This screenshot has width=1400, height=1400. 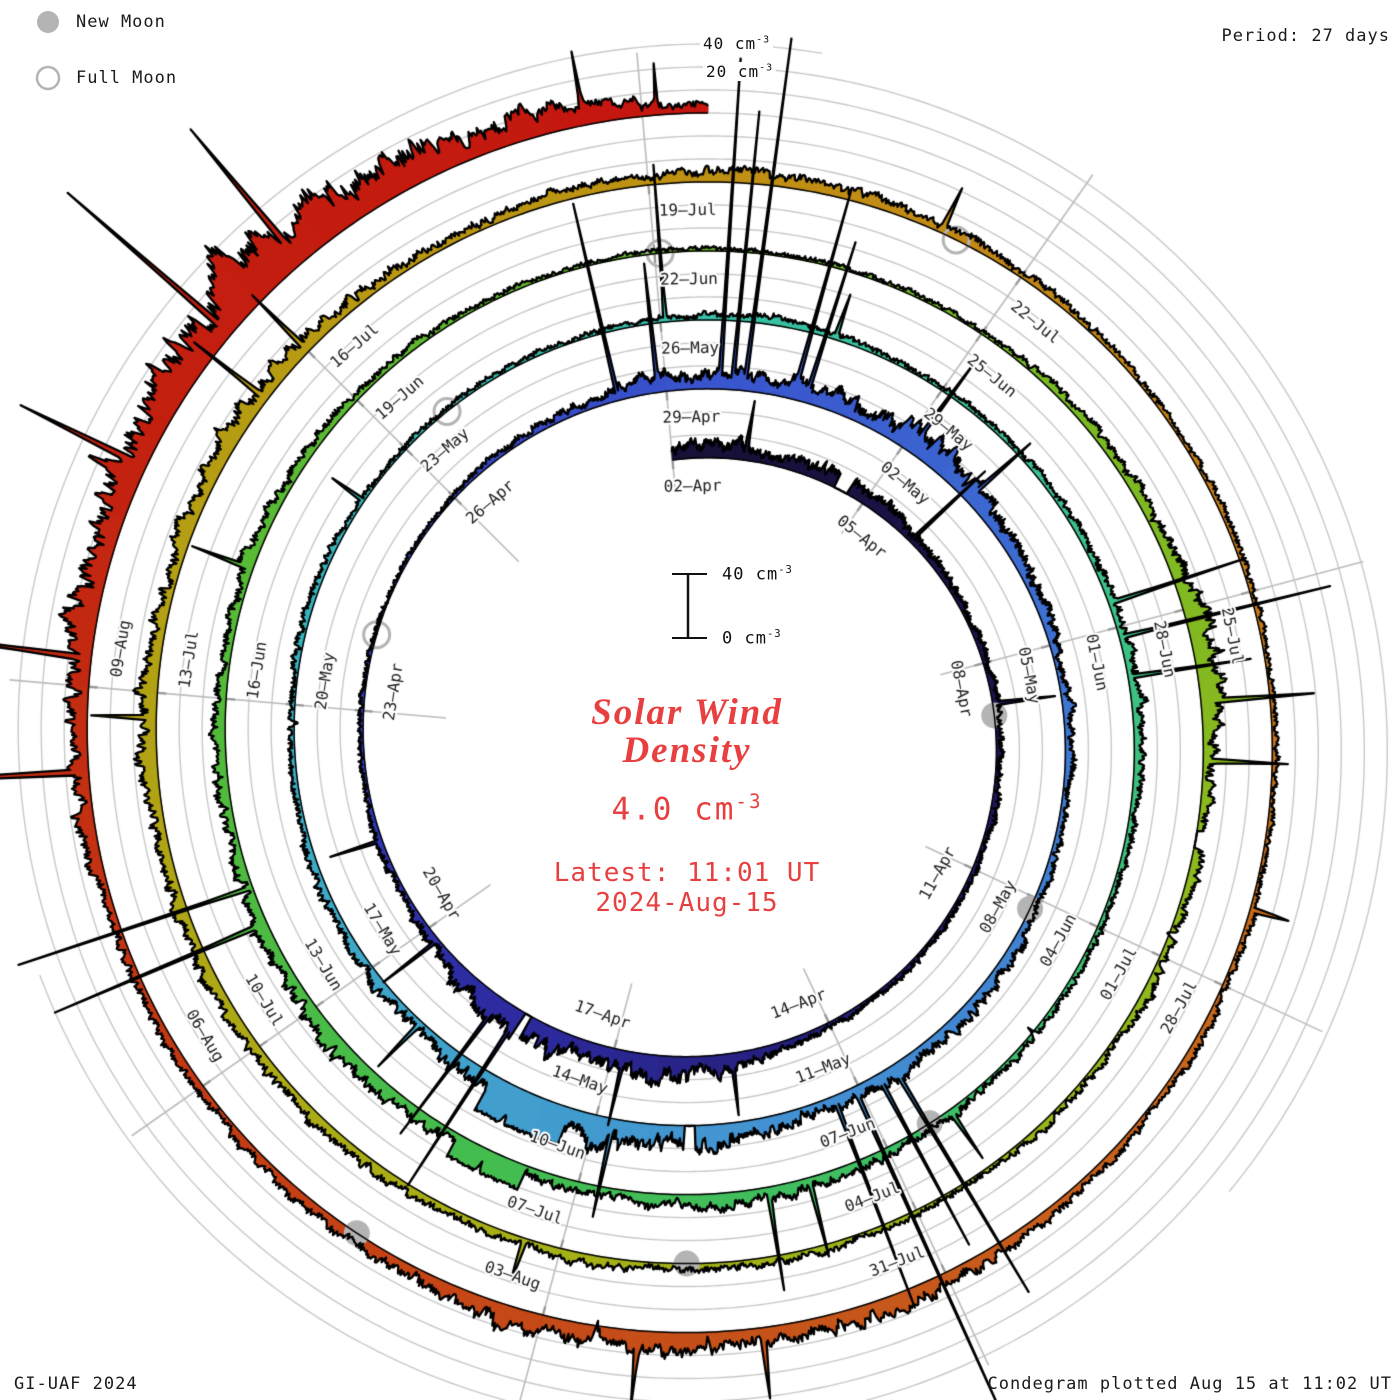 What do you see at coordinates (121, 22) in the screenshot?
I see `new-moon-label: New Moon` at bounding box center [121, 22].